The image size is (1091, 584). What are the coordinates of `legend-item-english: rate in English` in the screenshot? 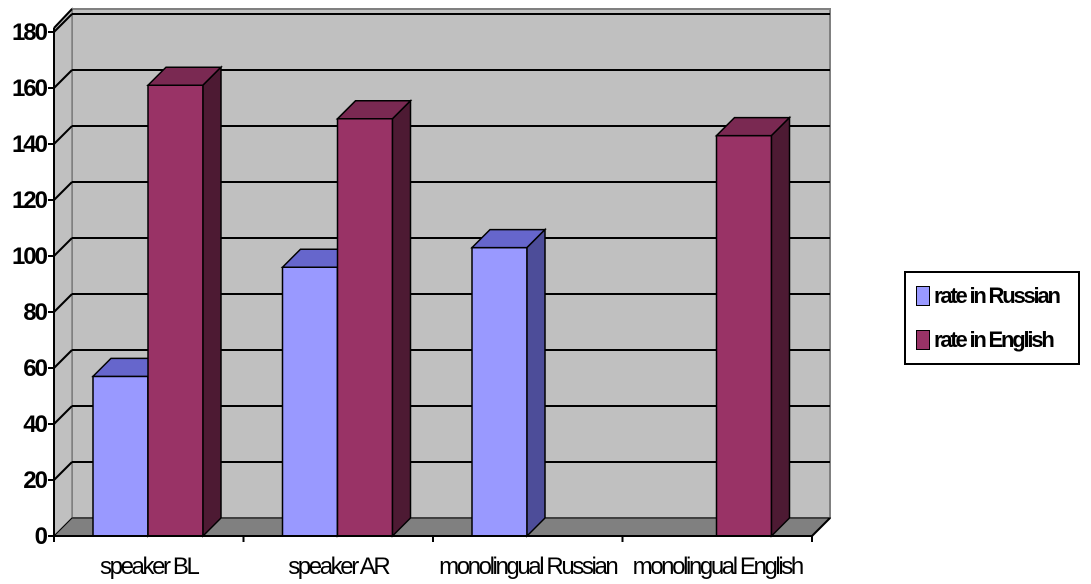 It's located at (985, 340).